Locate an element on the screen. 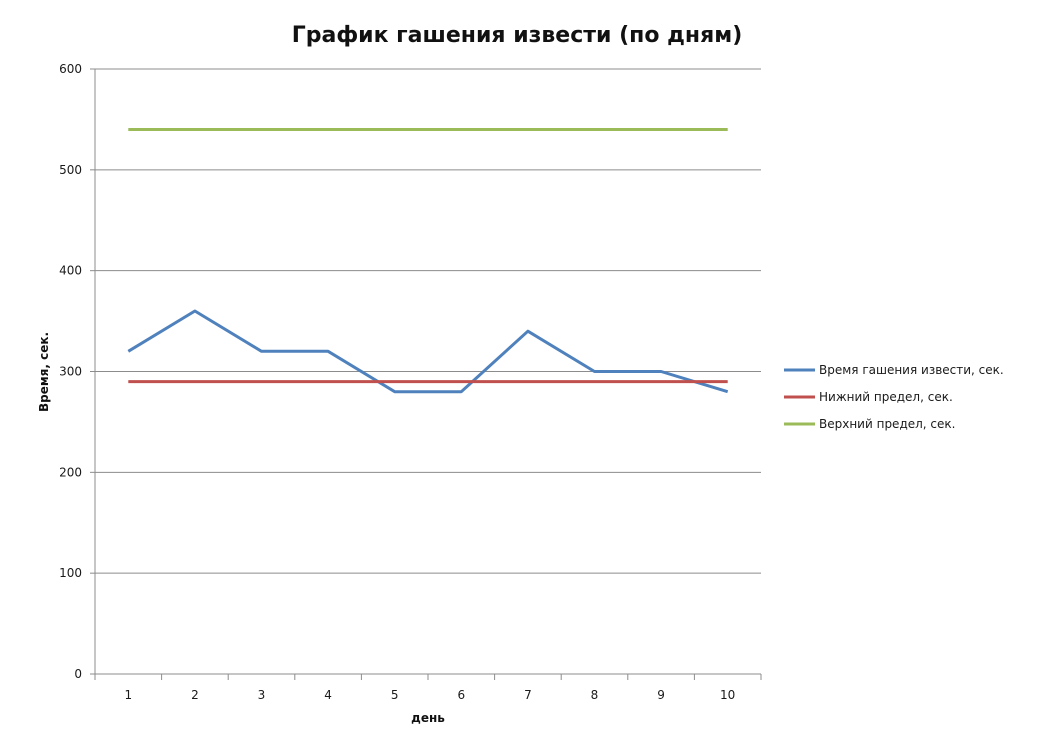 This screenshot has height=747, width=1040. x-tick-label: 5 is located at coordinates (395, 695).